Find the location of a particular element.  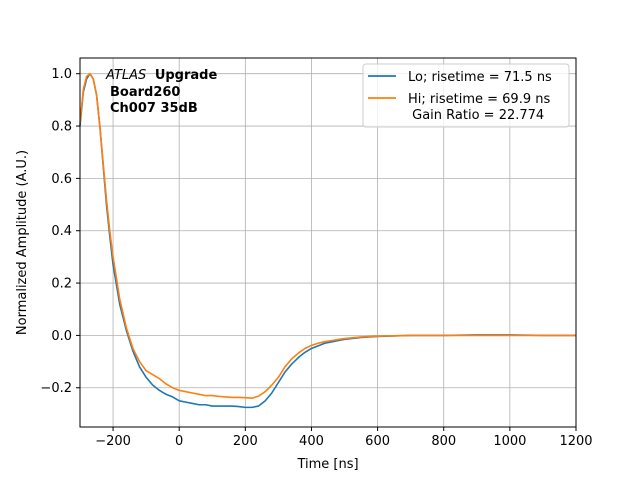

x-tick-label-1: 0 is located at coordinates (179, 441).